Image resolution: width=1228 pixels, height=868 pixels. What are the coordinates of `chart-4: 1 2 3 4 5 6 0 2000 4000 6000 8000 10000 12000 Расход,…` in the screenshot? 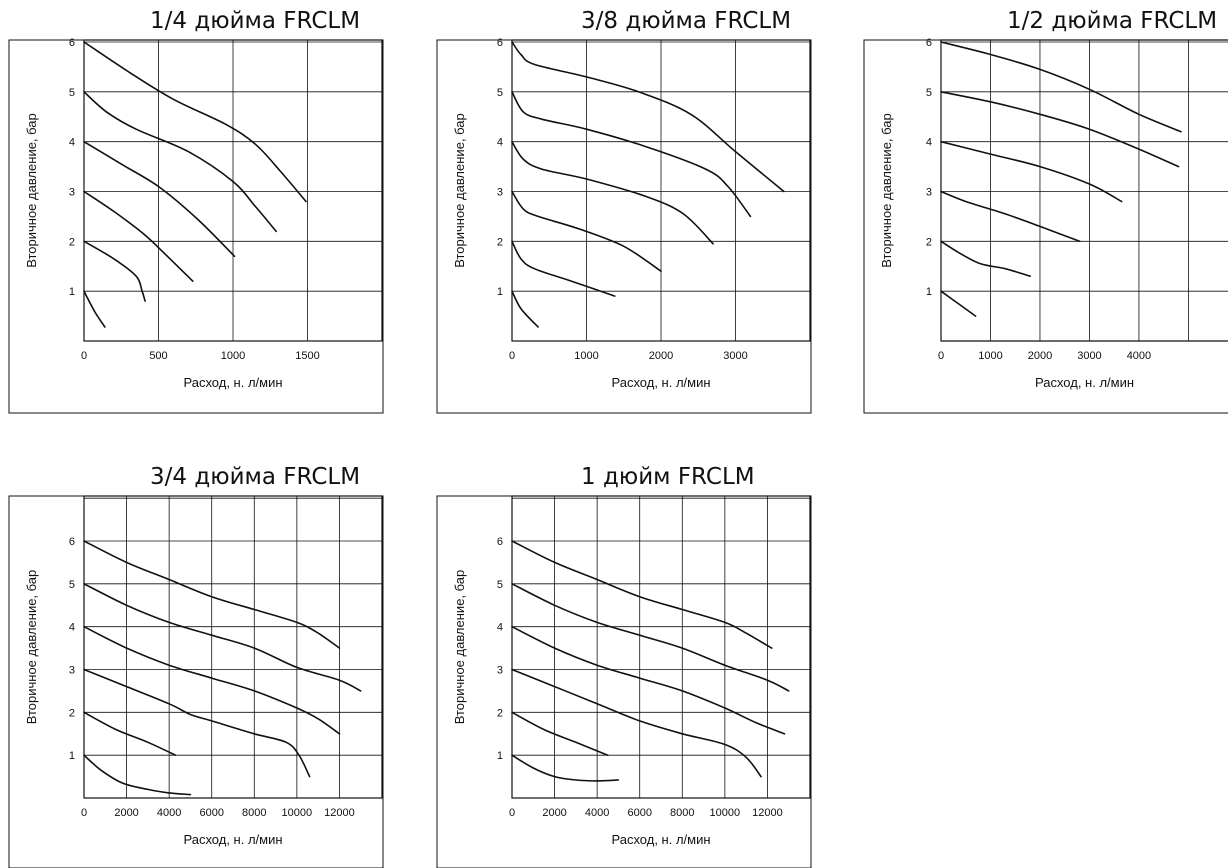 It's located at (196, 681).